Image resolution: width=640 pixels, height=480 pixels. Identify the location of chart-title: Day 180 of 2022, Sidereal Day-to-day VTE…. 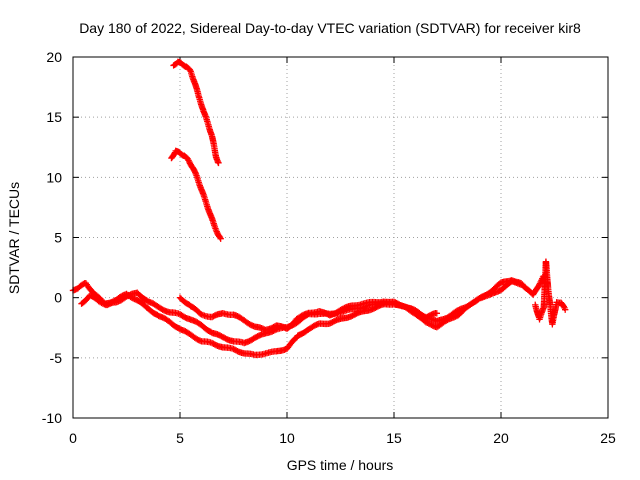
(330, 28).